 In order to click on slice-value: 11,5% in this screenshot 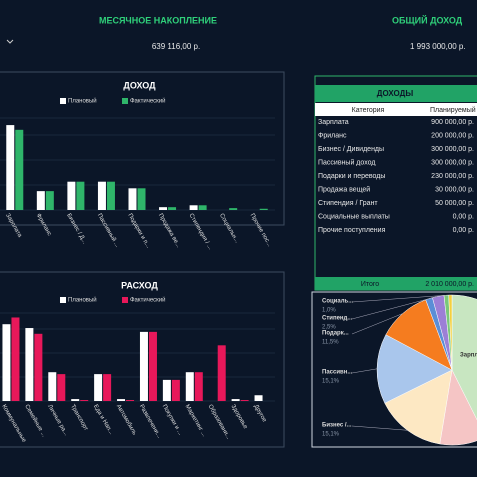, I will do `click(330, 343)`.